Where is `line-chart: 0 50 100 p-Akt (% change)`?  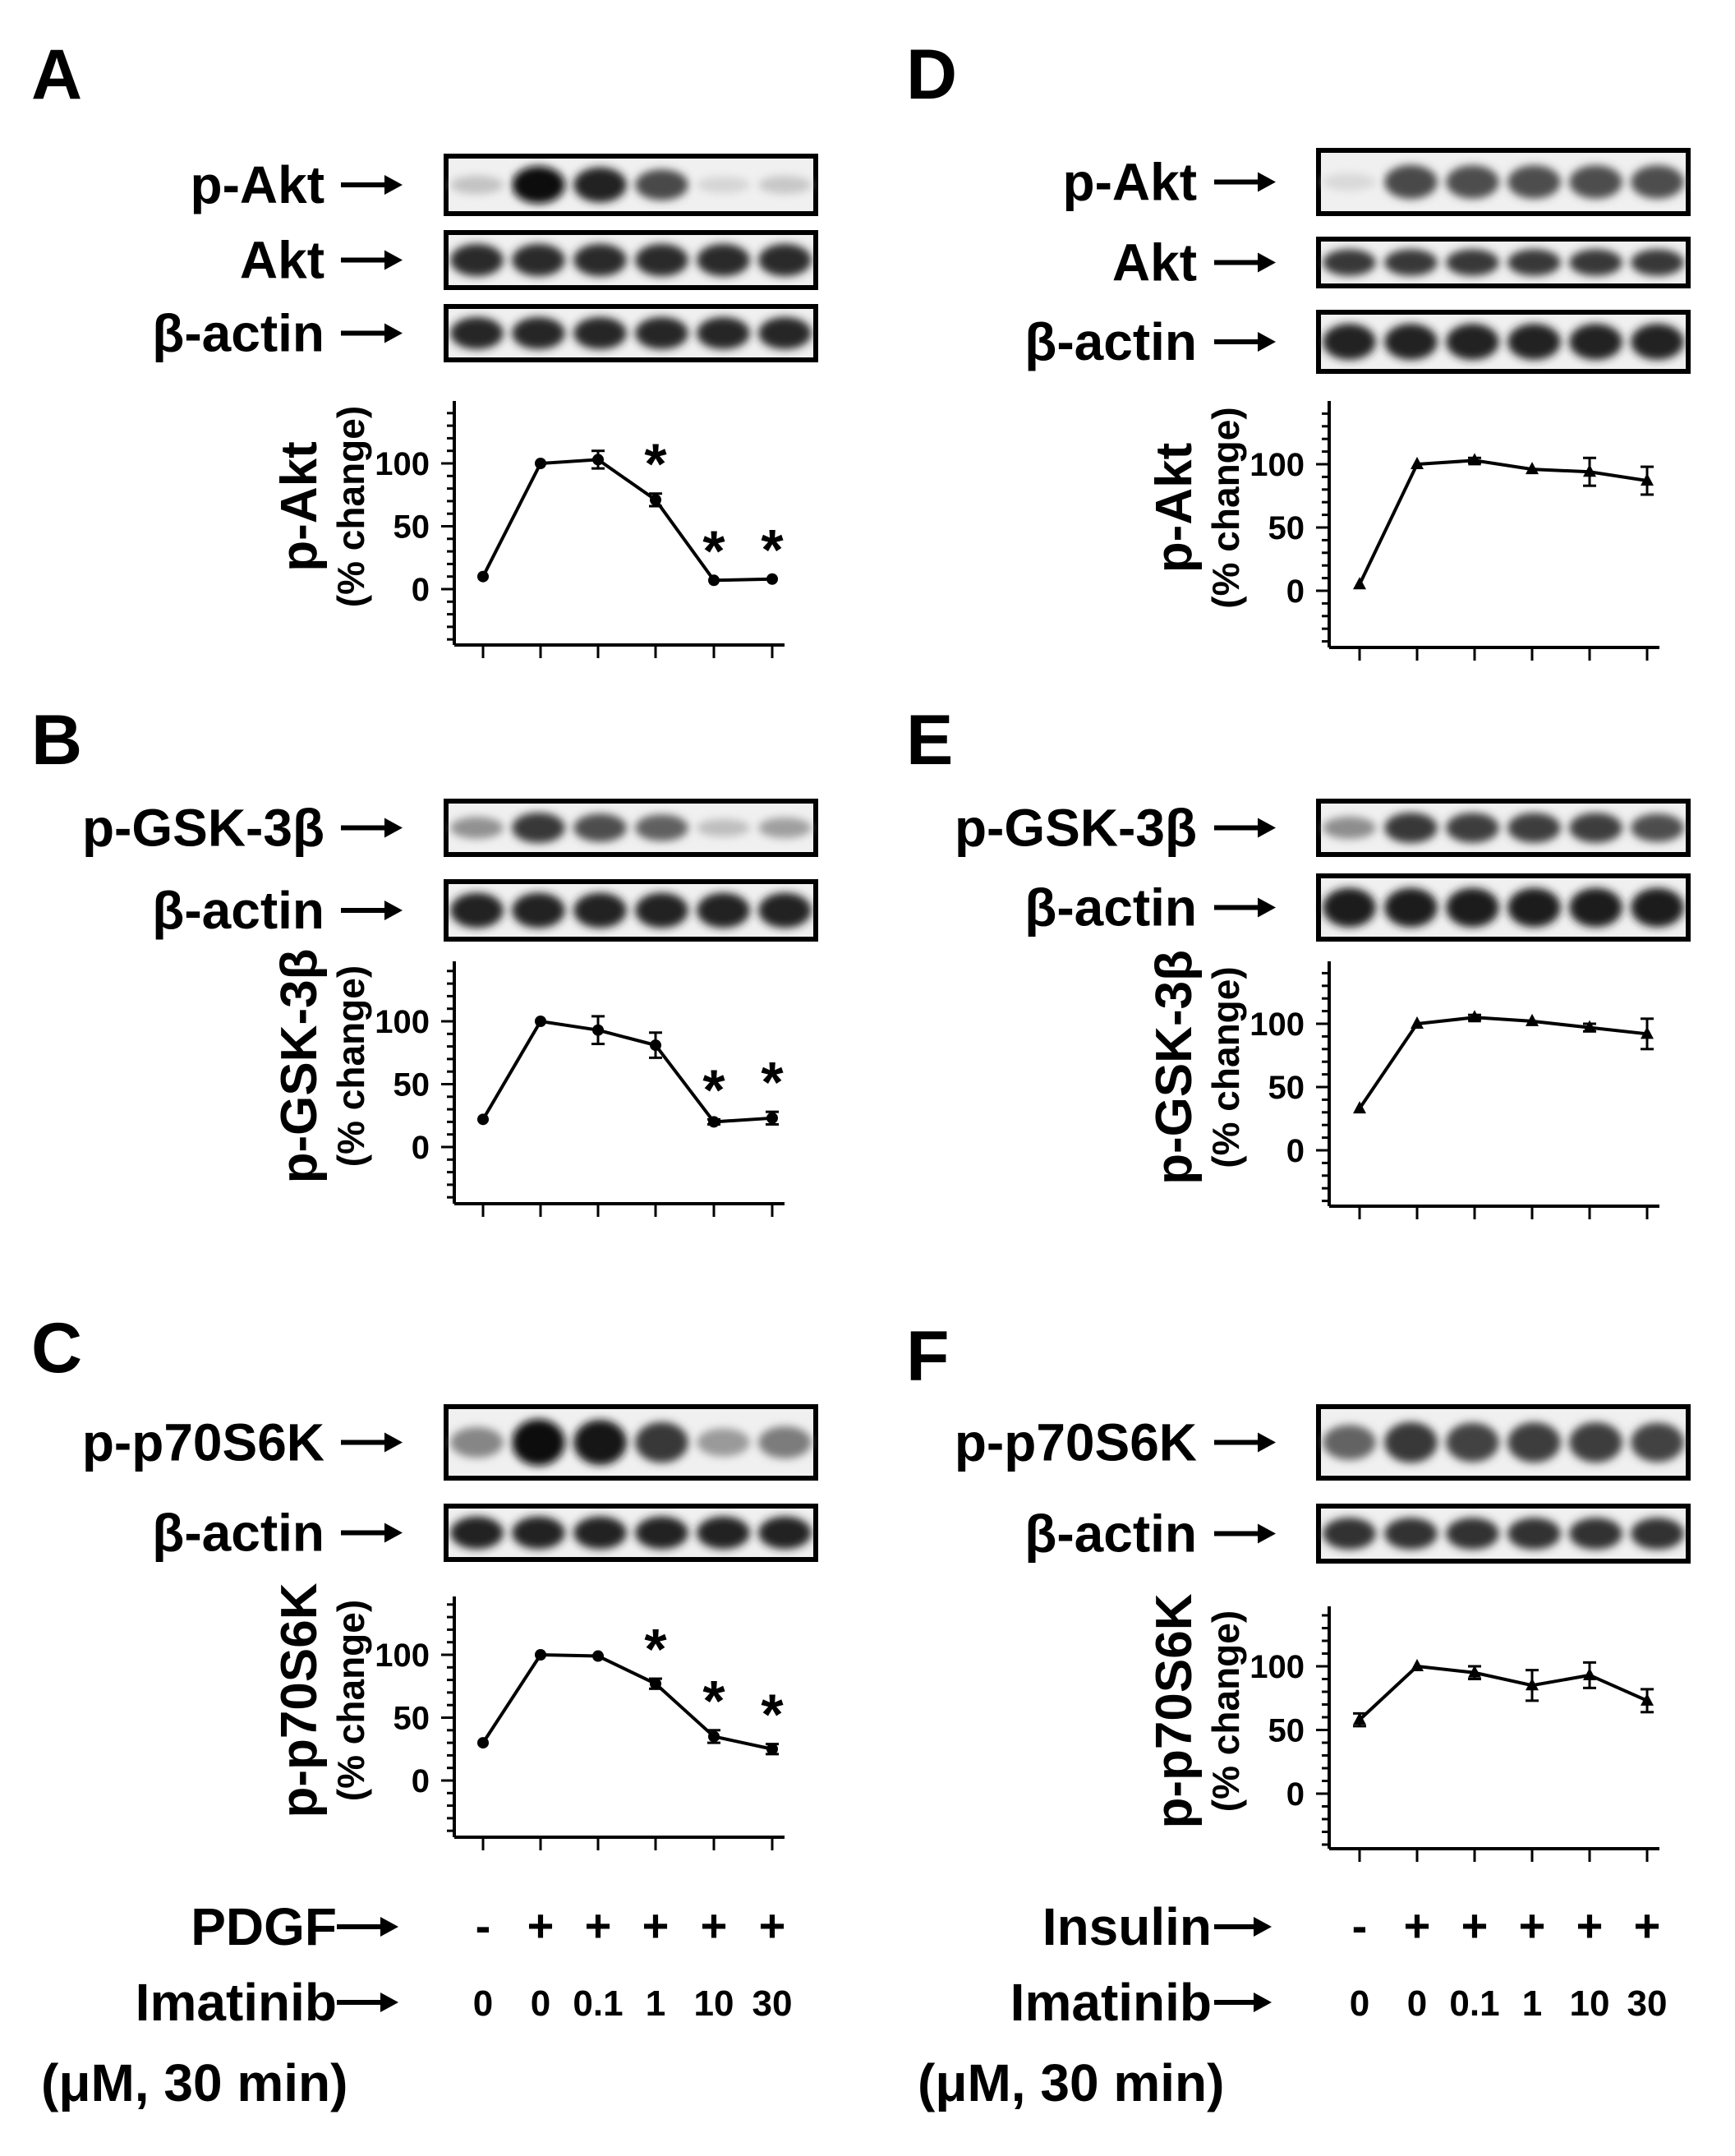 line-chart: 0 50 100 p-Akt (% change) is located at coordinates (1403, 531).